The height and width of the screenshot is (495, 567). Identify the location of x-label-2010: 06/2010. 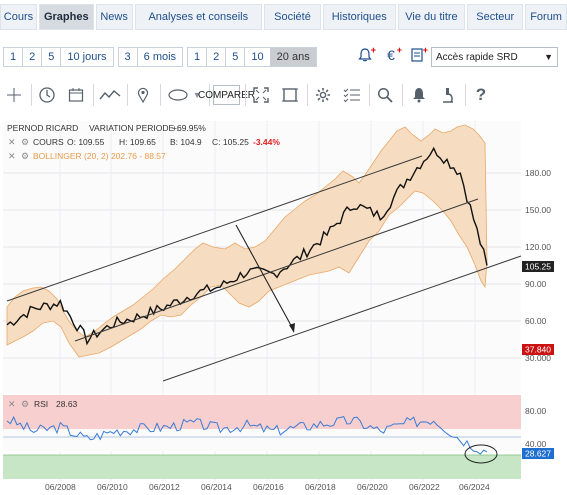
(112, 486).